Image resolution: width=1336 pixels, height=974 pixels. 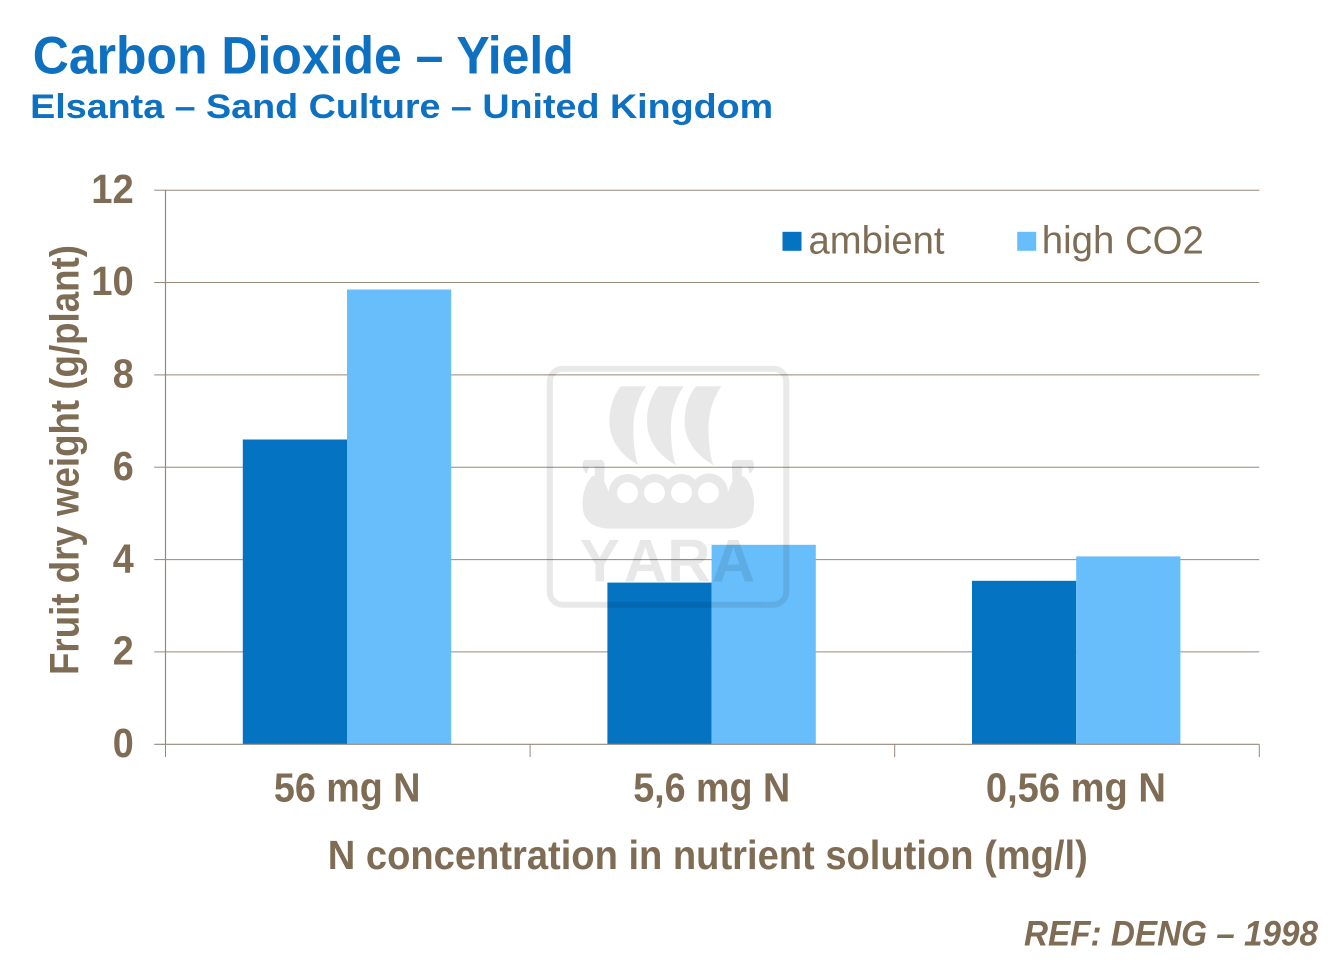 I want to click on svg-text: high CO2, so click(x=1123, y=241).